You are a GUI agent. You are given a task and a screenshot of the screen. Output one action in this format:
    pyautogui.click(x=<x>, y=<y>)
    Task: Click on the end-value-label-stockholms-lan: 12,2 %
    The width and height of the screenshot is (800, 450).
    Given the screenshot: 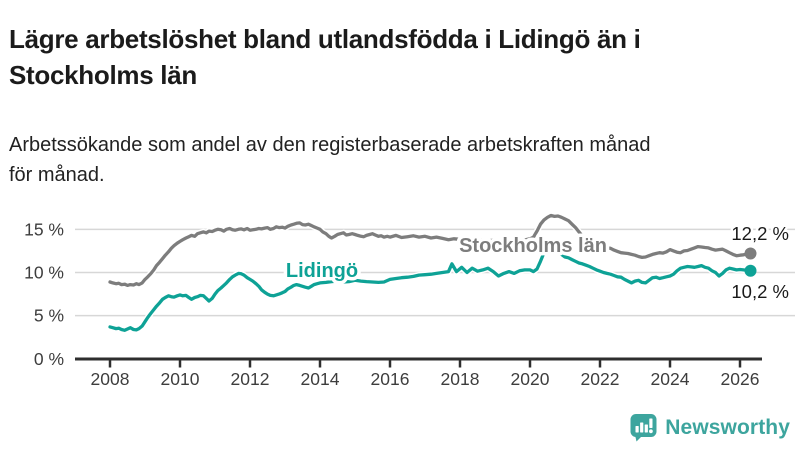 What is the action you would take?
    pyautogui.click(x=760, y=233)
    